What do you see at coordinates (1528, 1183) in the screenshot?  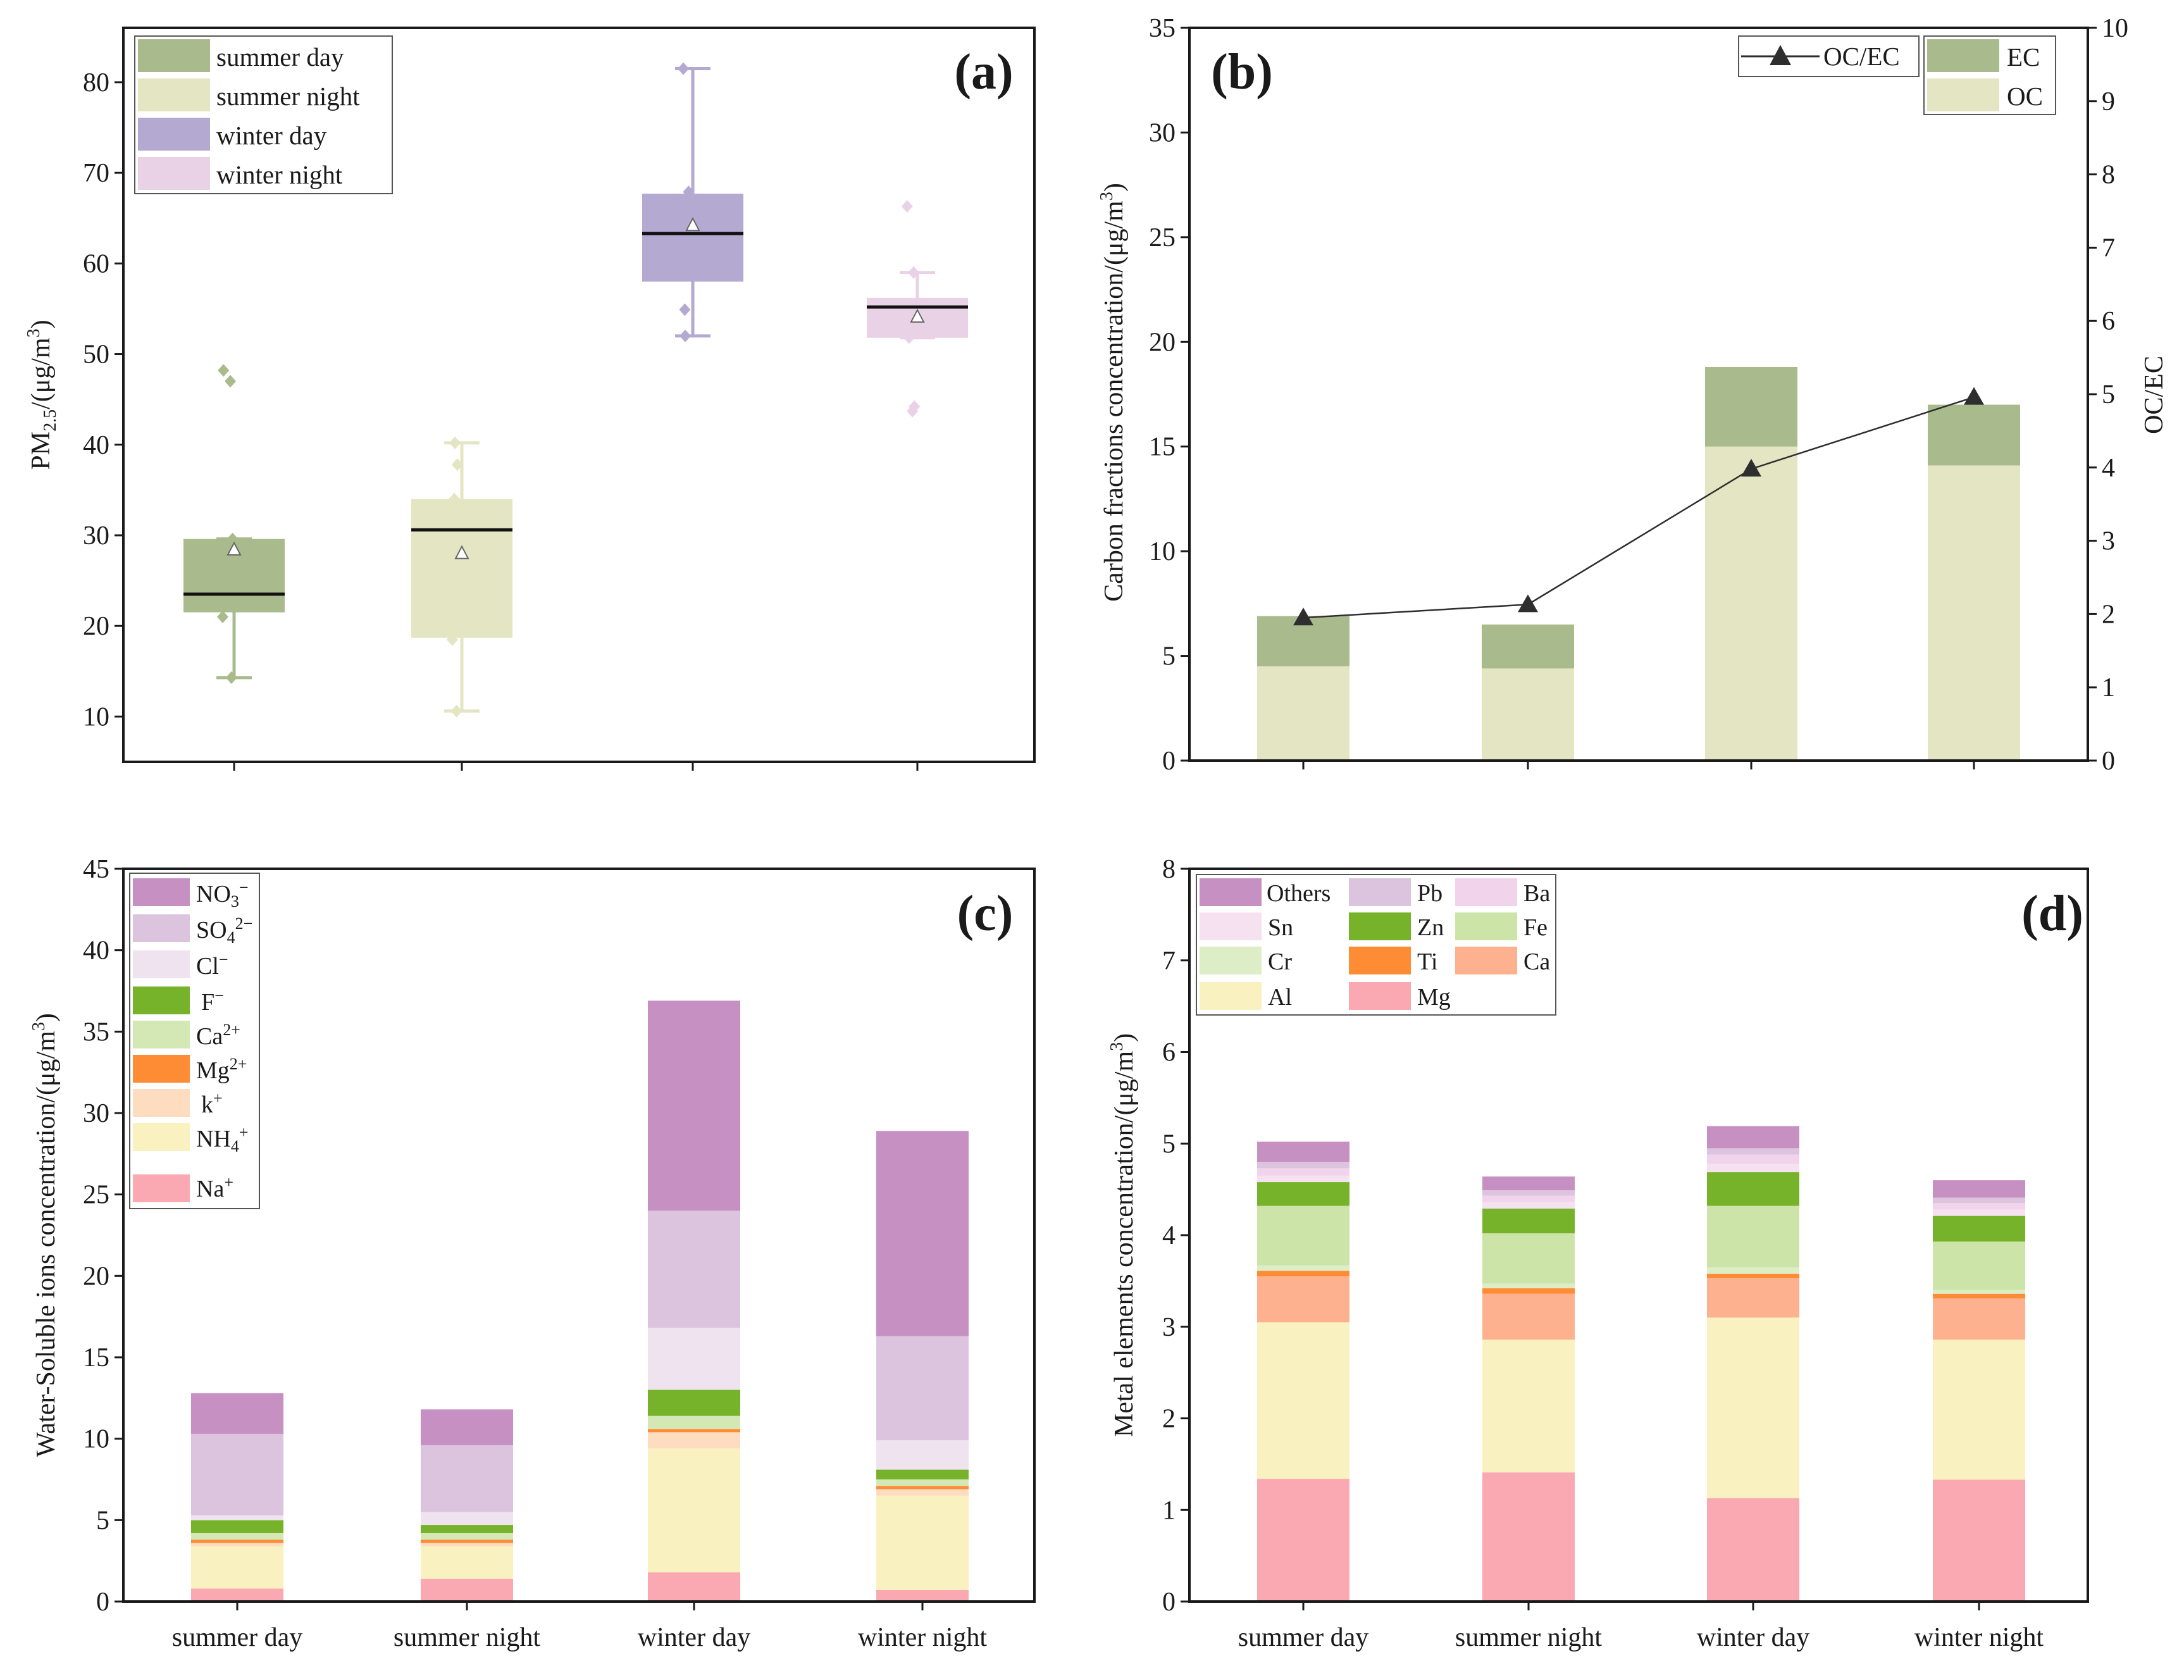 I see `bar-segment-others-summer-night` at bounding box center [1528, 1183].